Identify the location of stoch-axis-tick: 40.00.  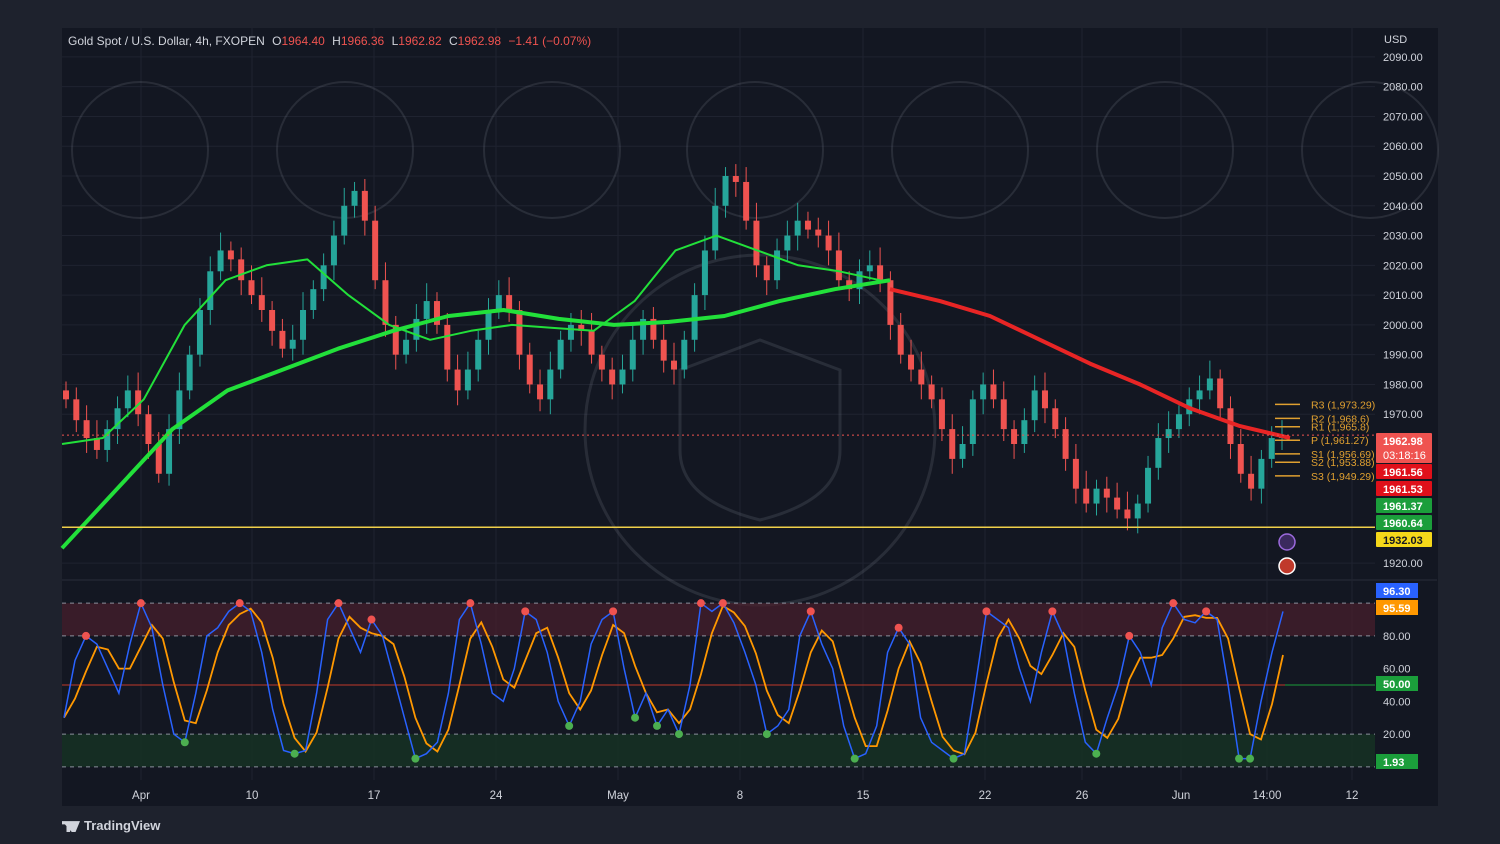
(1397, 702).